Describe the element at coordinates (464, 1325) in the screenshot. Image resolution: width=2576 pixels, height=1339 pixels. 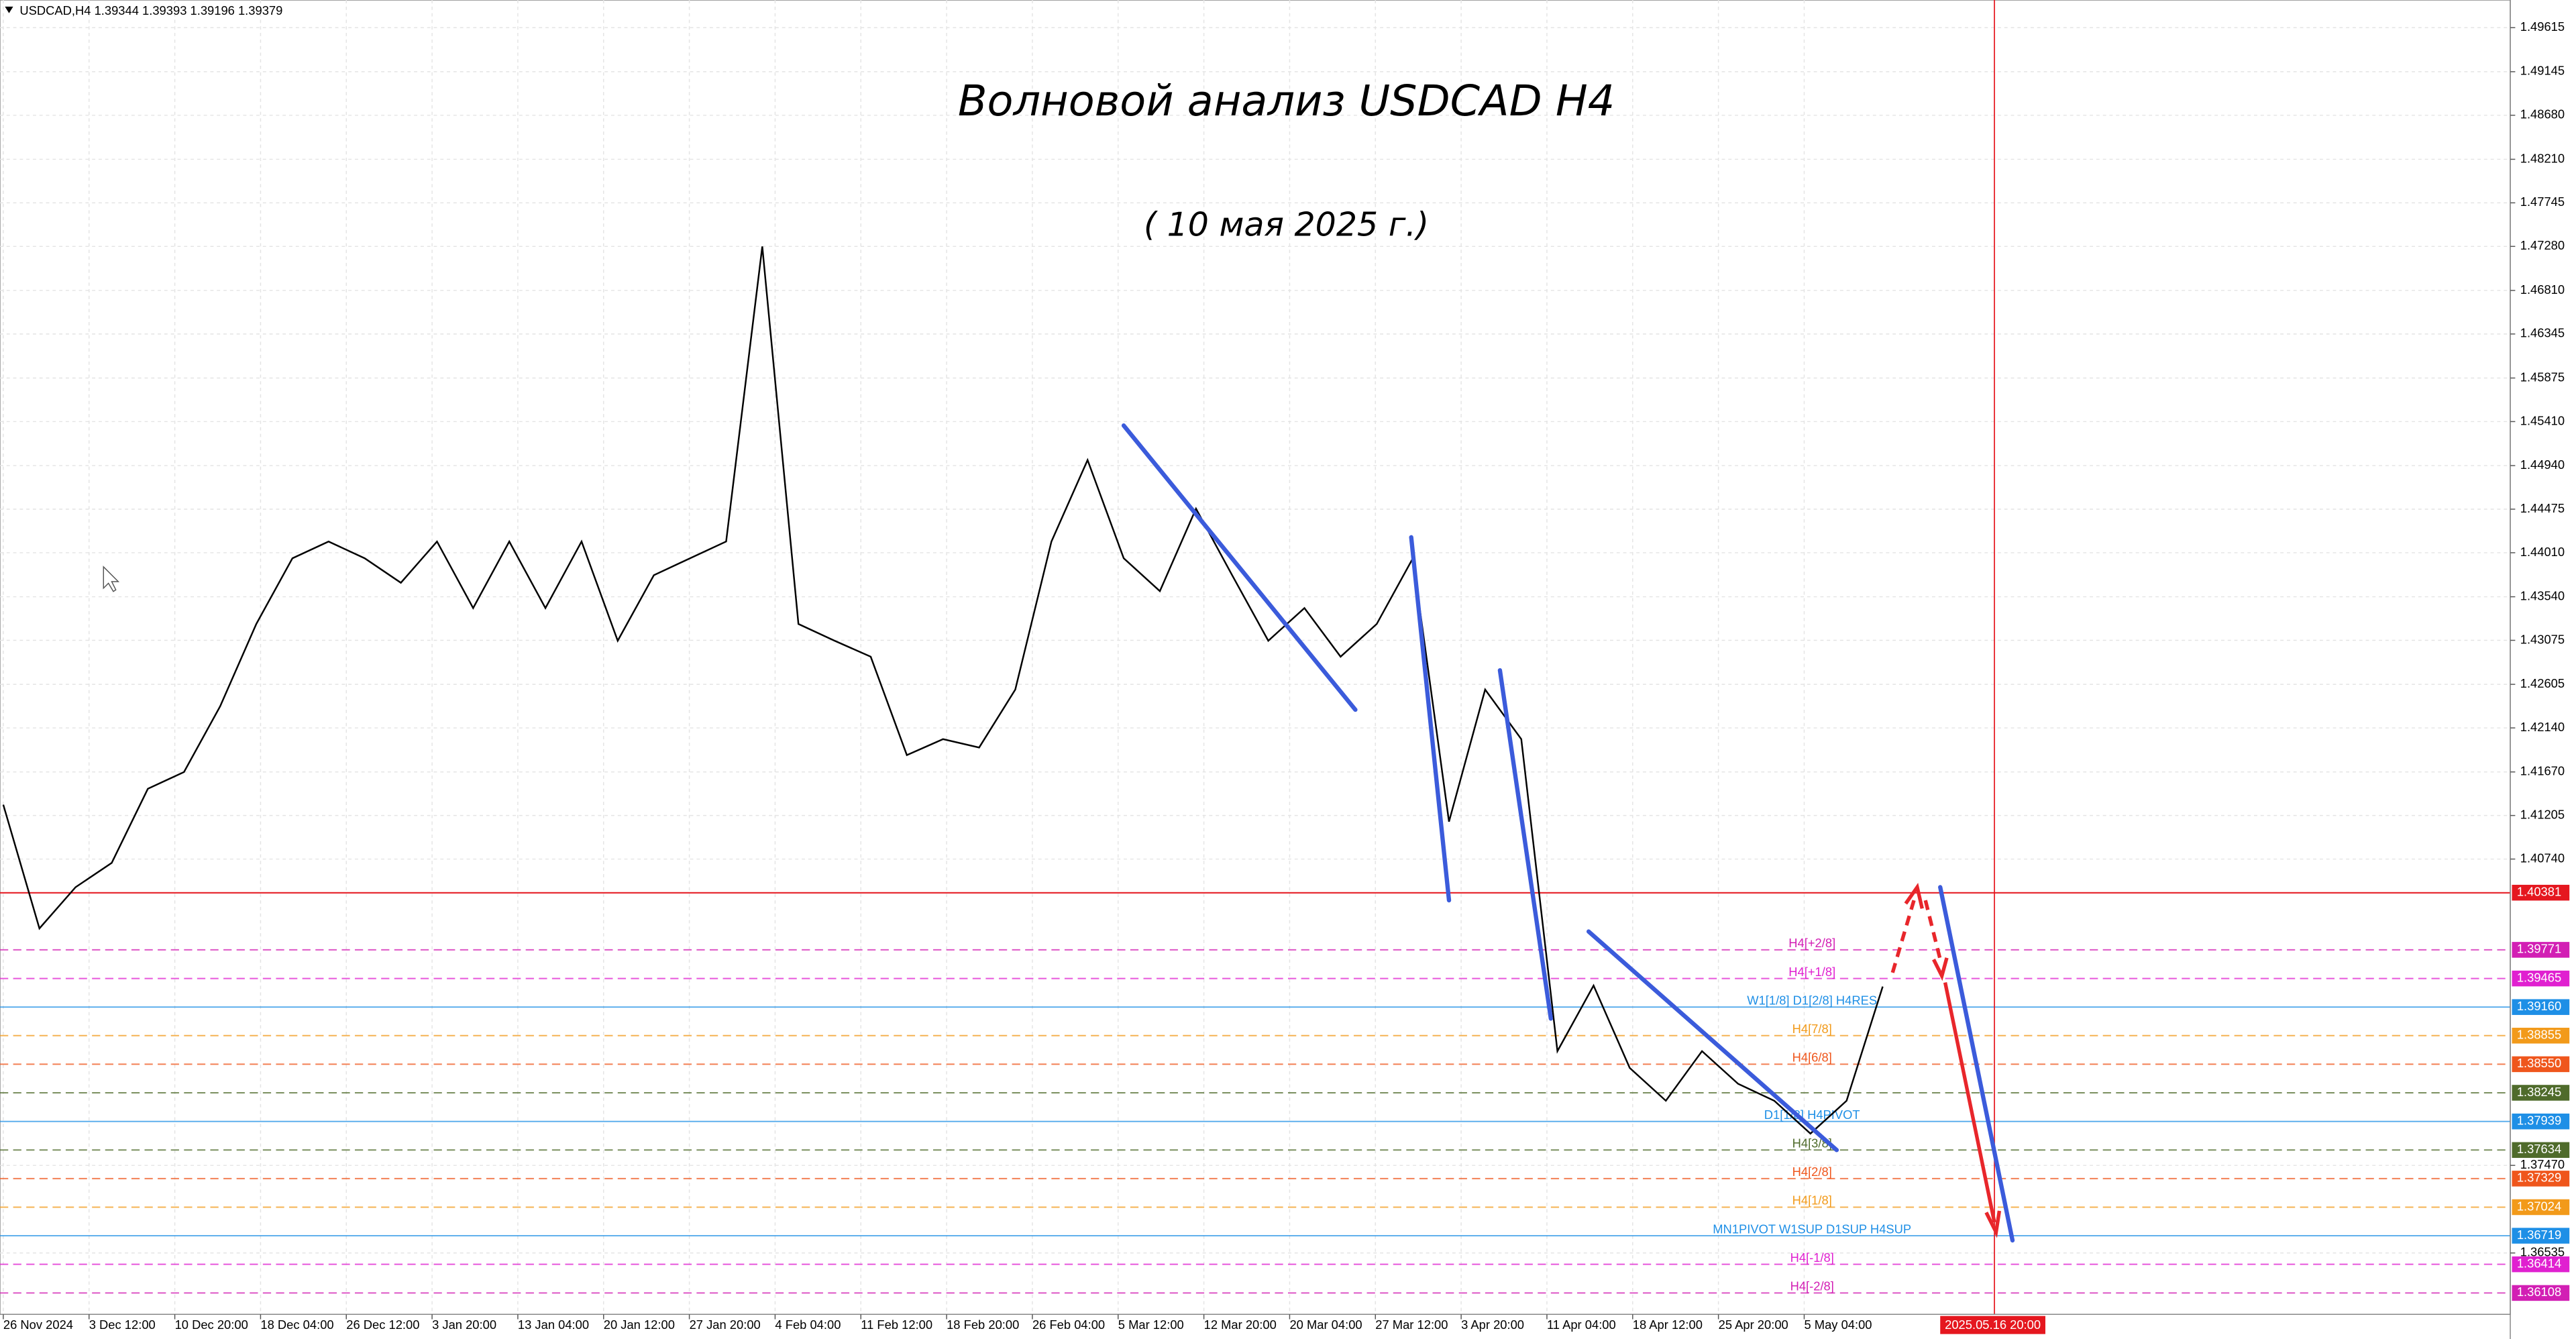
I see `x-tick-label: 3 Jan 20:00` at that location.